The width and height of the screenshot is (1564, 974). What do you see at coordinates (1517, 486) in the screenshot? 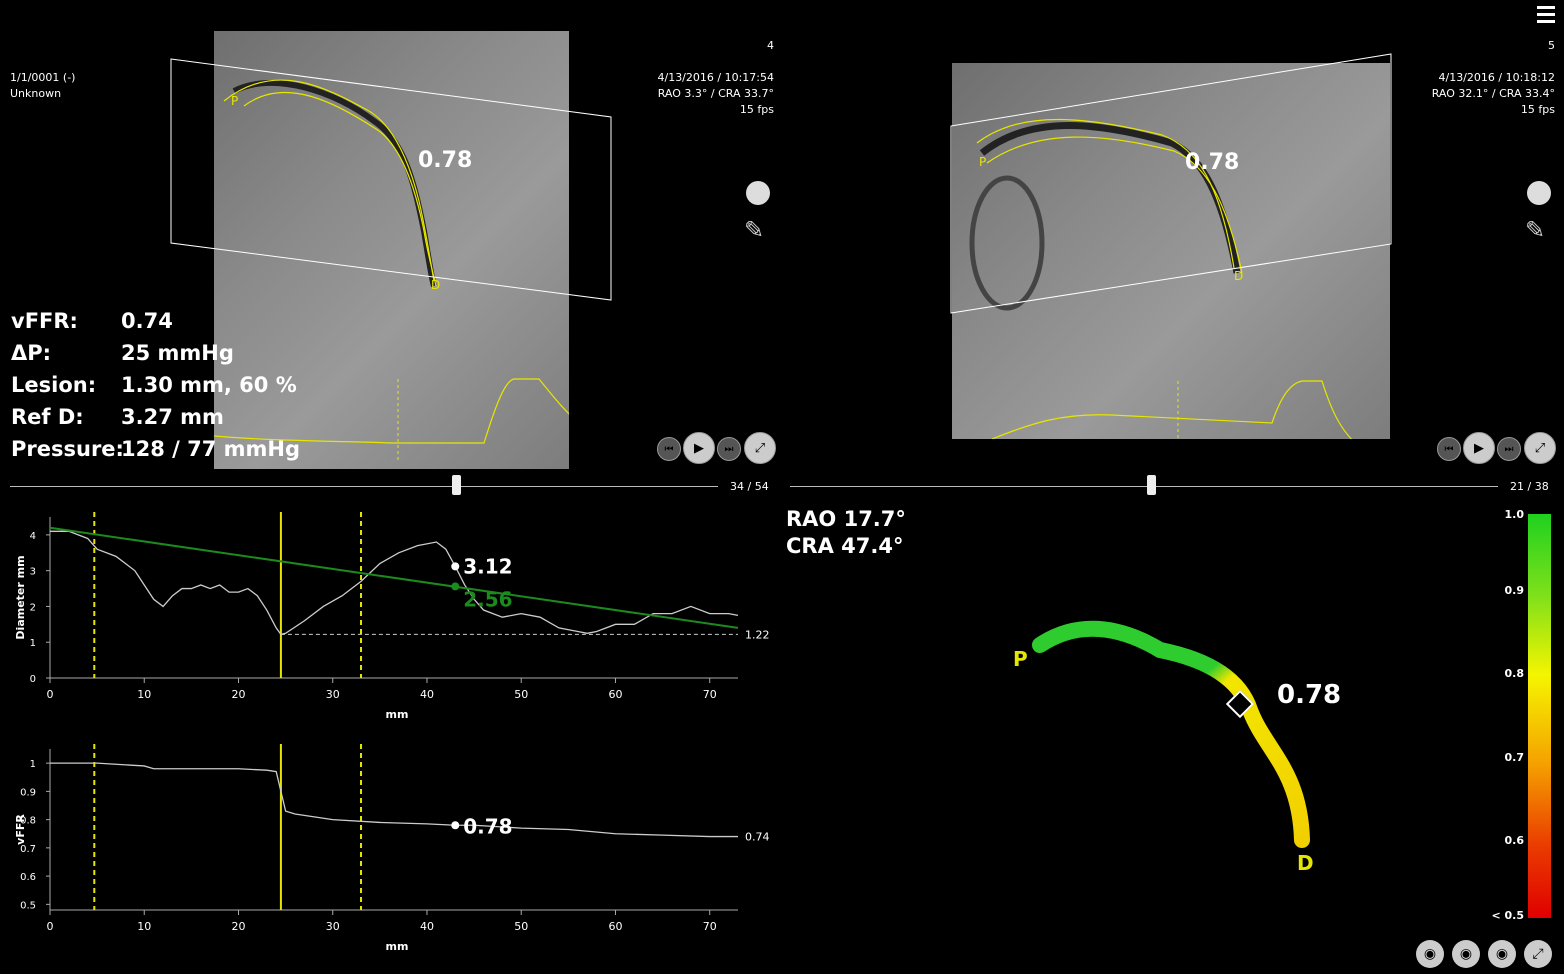
I see `right-frame-current: 21` at bounding box center [1517, 486].